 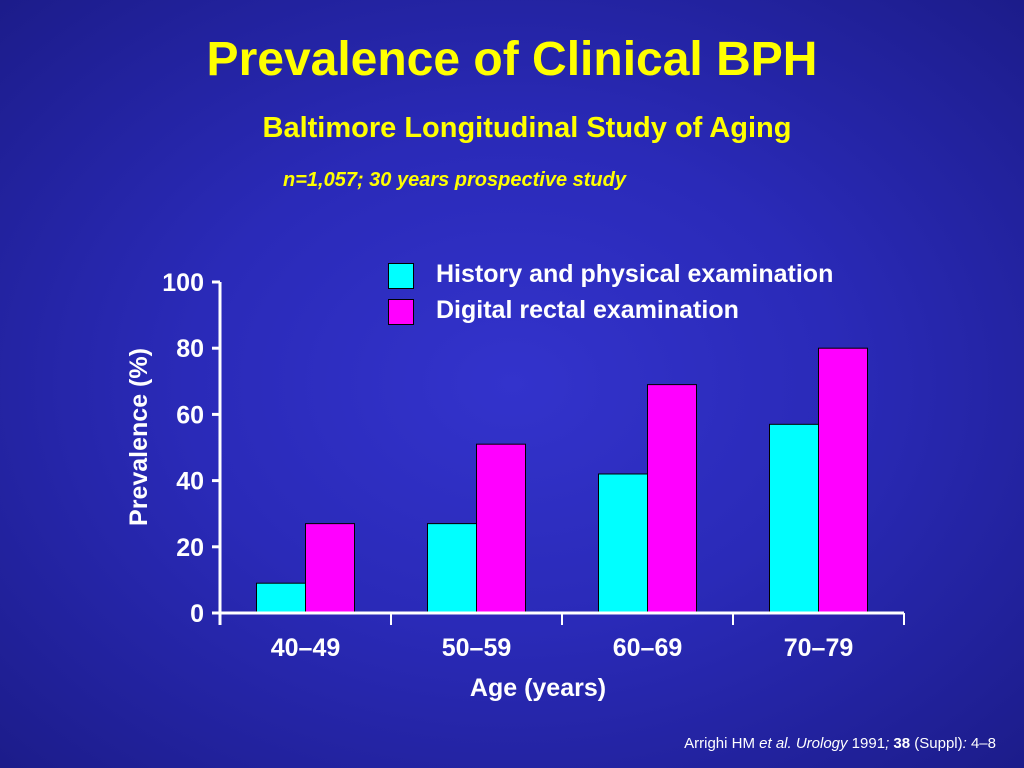 I want to click on y-tick-label-1: 20, so click(x=190, y=548).